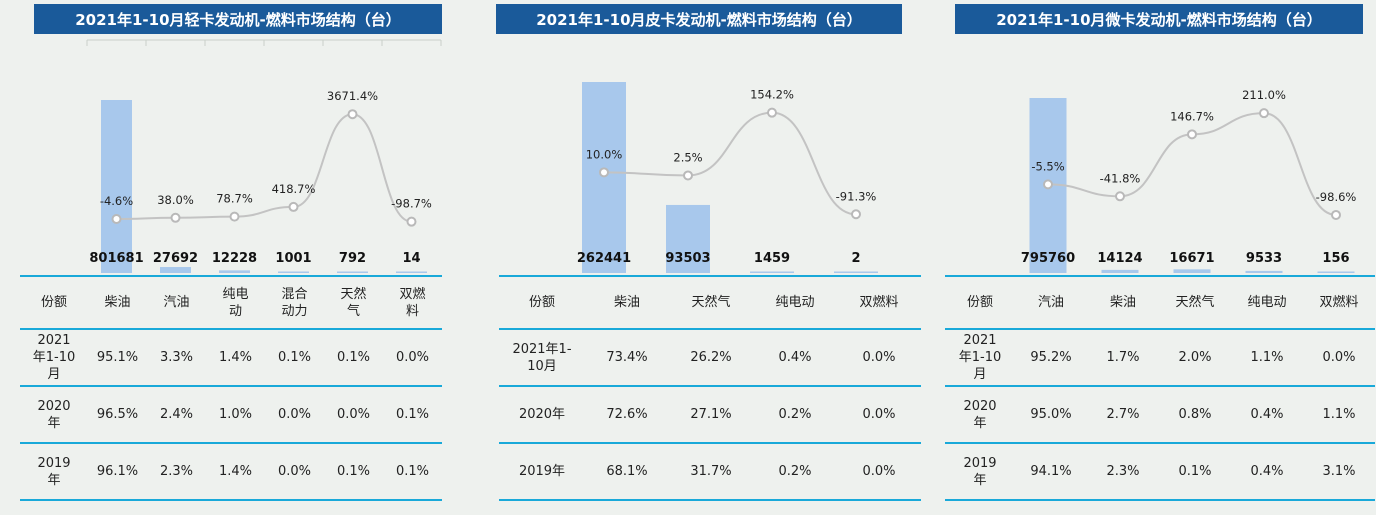 This screenshot has width=1376, height=515. I want to click on bar-value-label: 12228, so click(234, 258).